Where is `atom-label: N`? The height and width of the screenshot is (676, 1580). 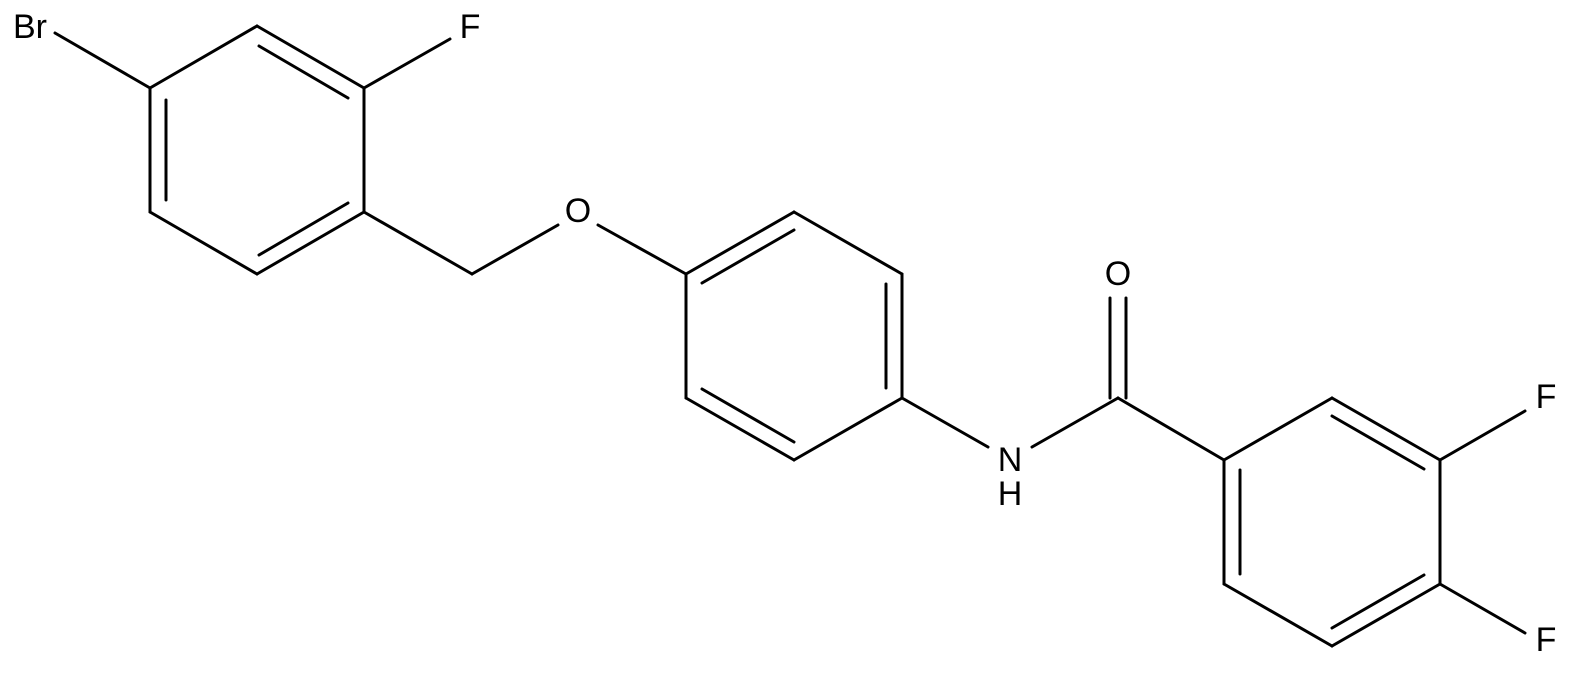
atom-label: N is located at coordinates (1010, 460).